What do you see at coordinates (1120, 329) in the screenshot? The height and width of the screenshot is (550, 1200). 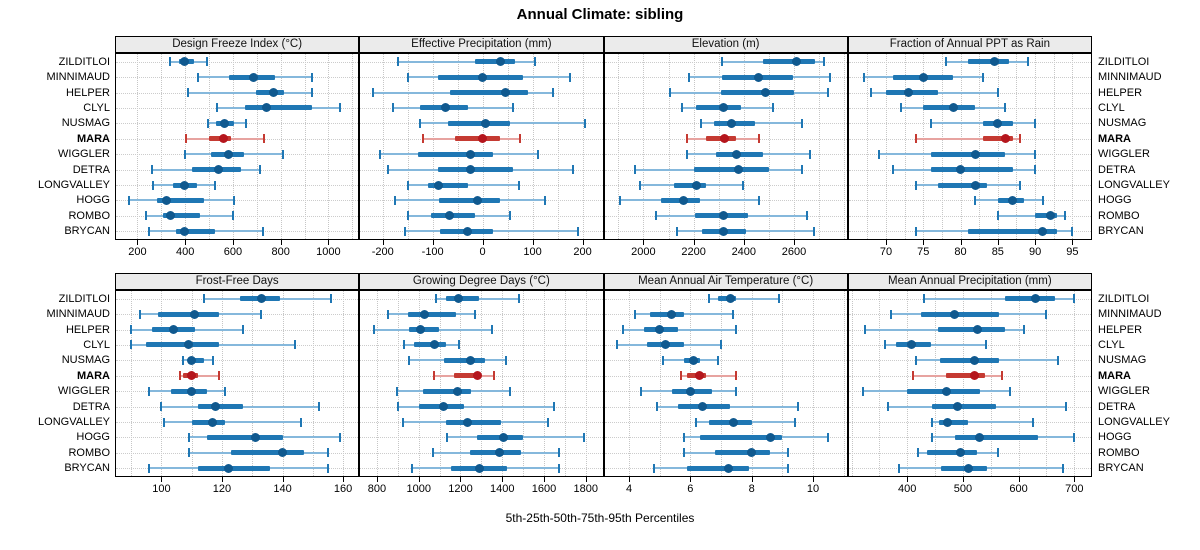 I see `station-label-right: HELPER` at bounding box center [1120, 329].